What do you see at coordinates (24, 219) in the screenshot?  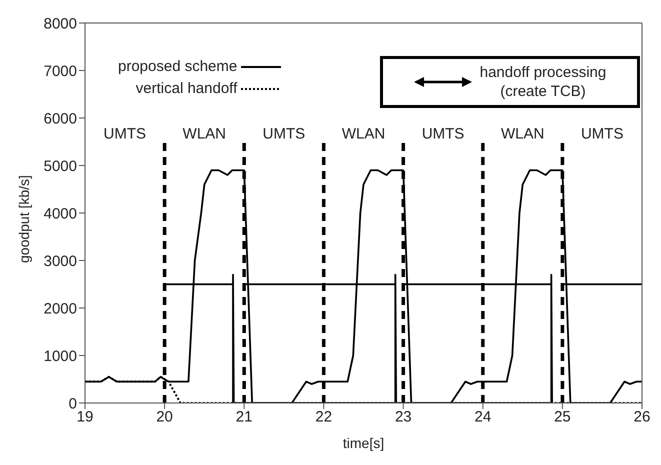 I see `y-axis-title: goodput [kb/s]` at bounding box center [24, 219].